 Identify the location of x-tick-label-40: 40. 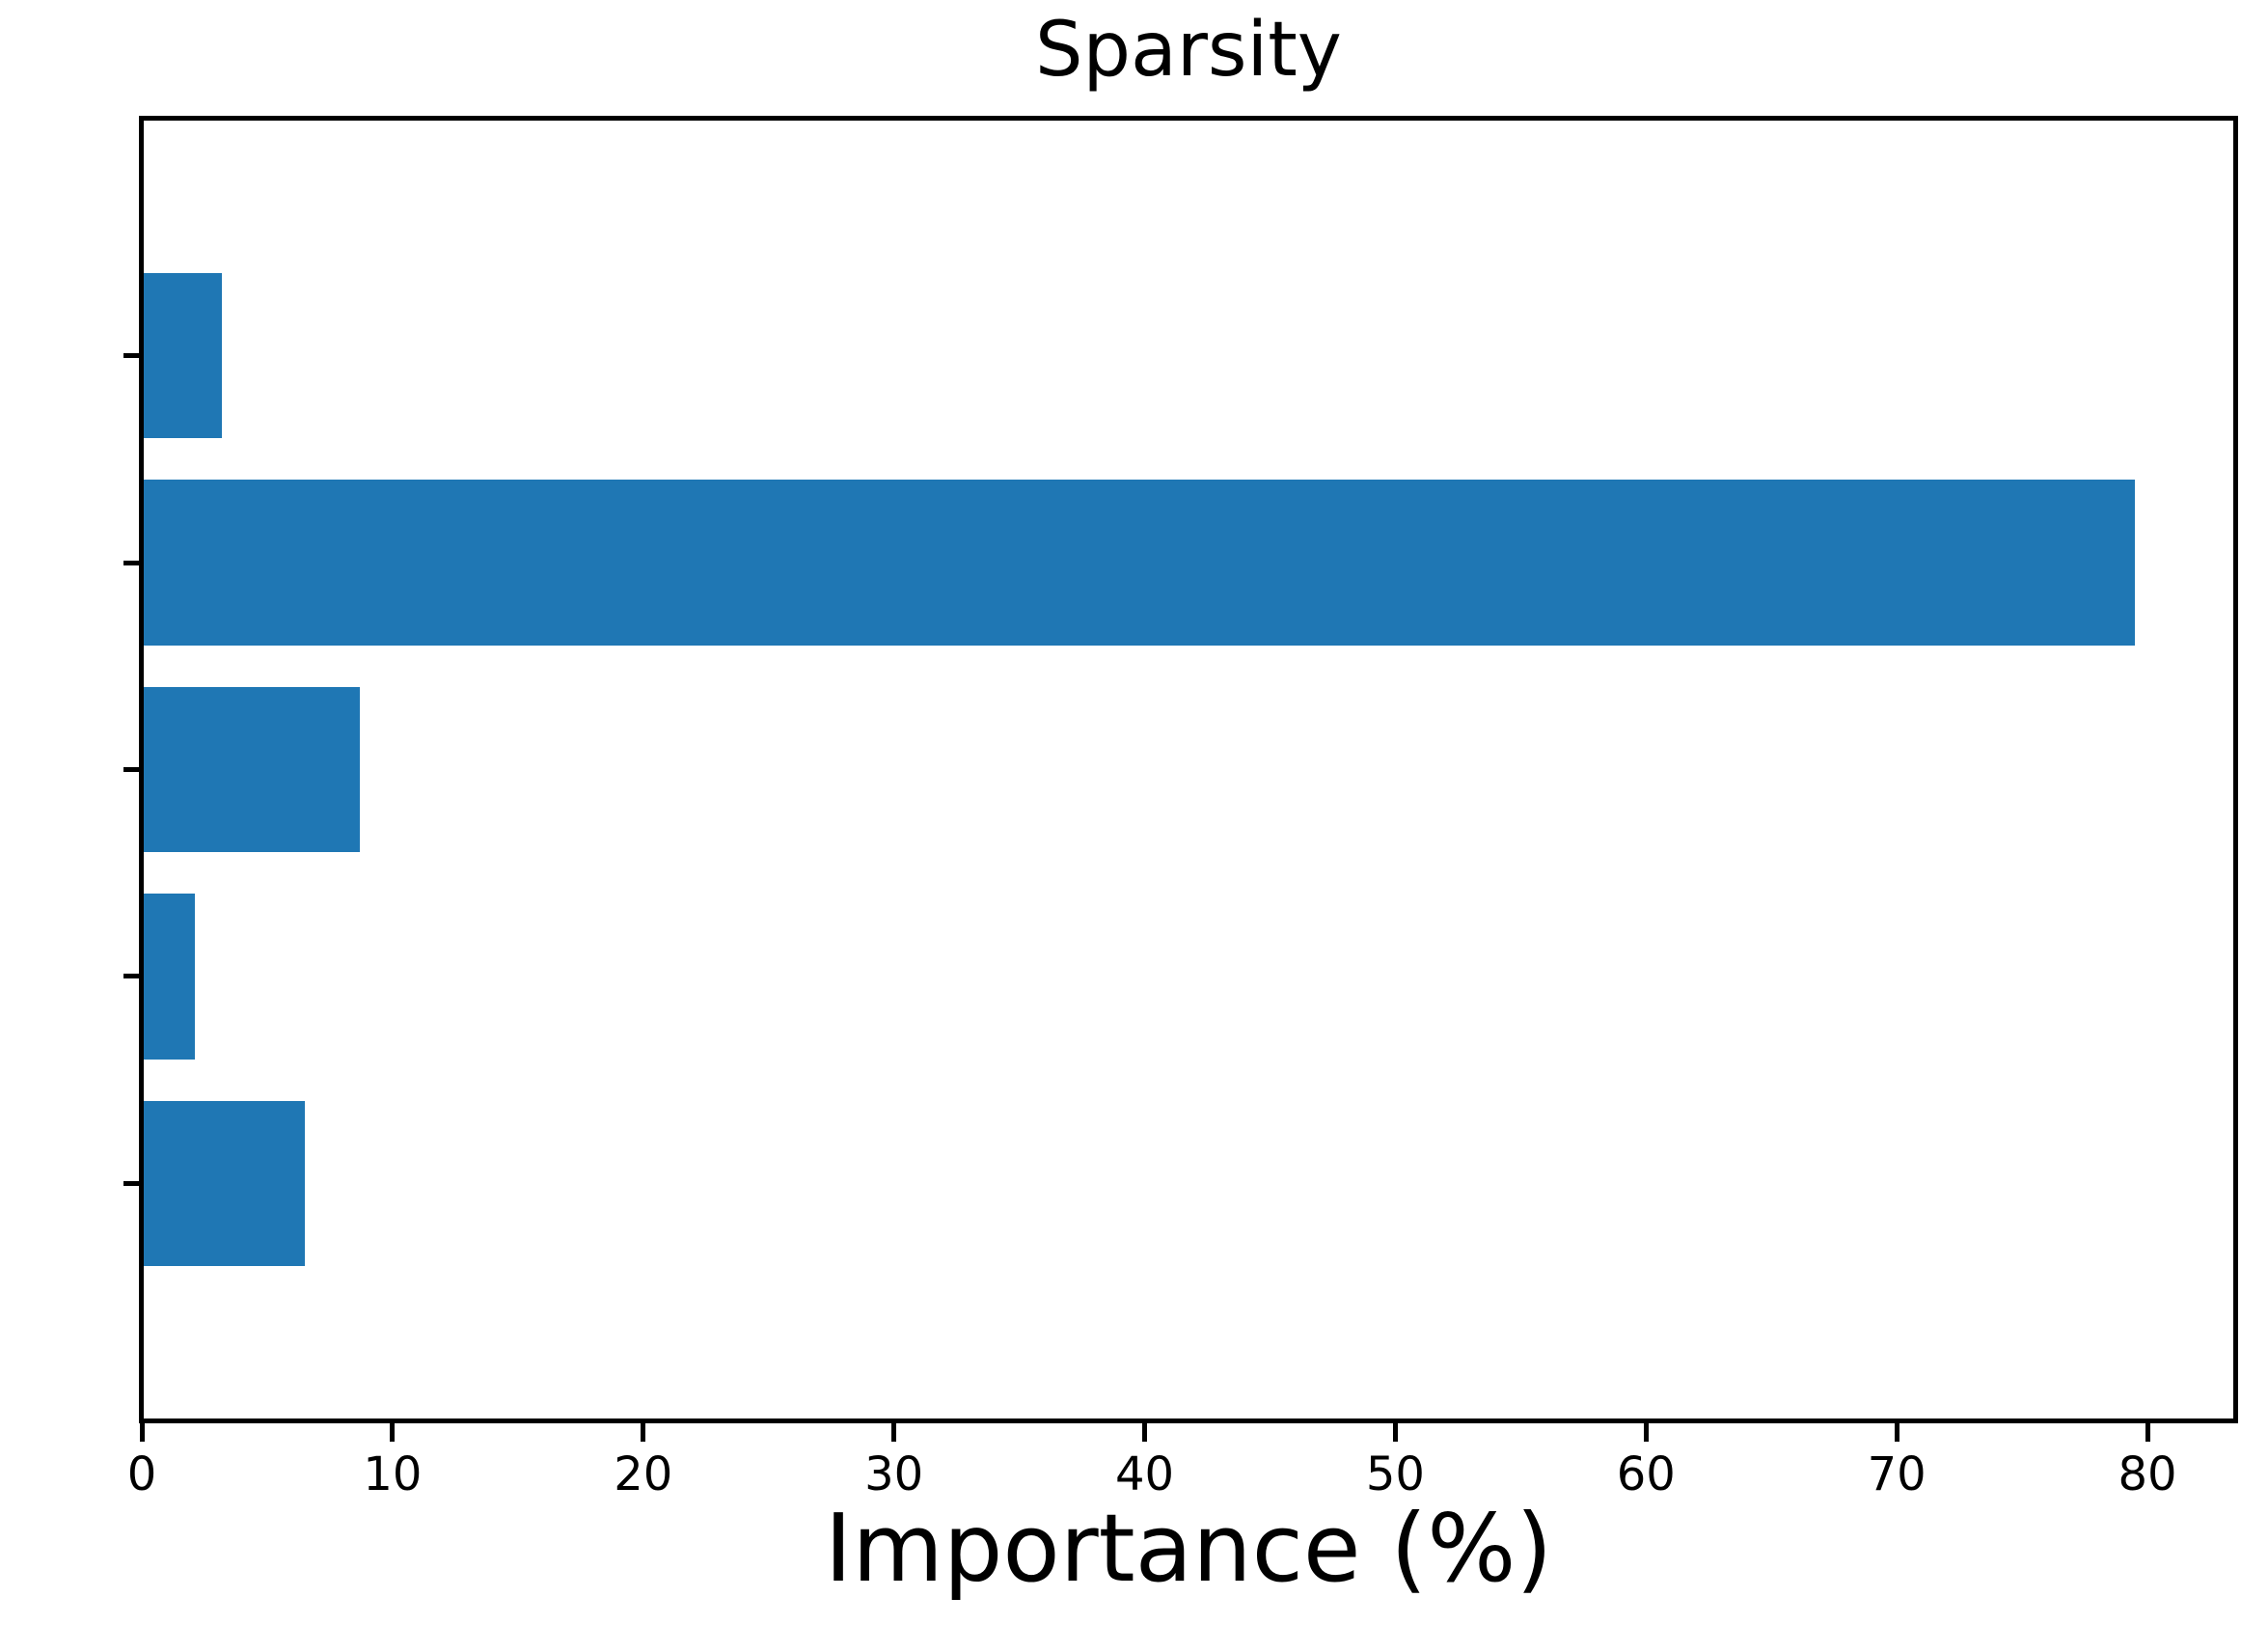
(1145, 1474).